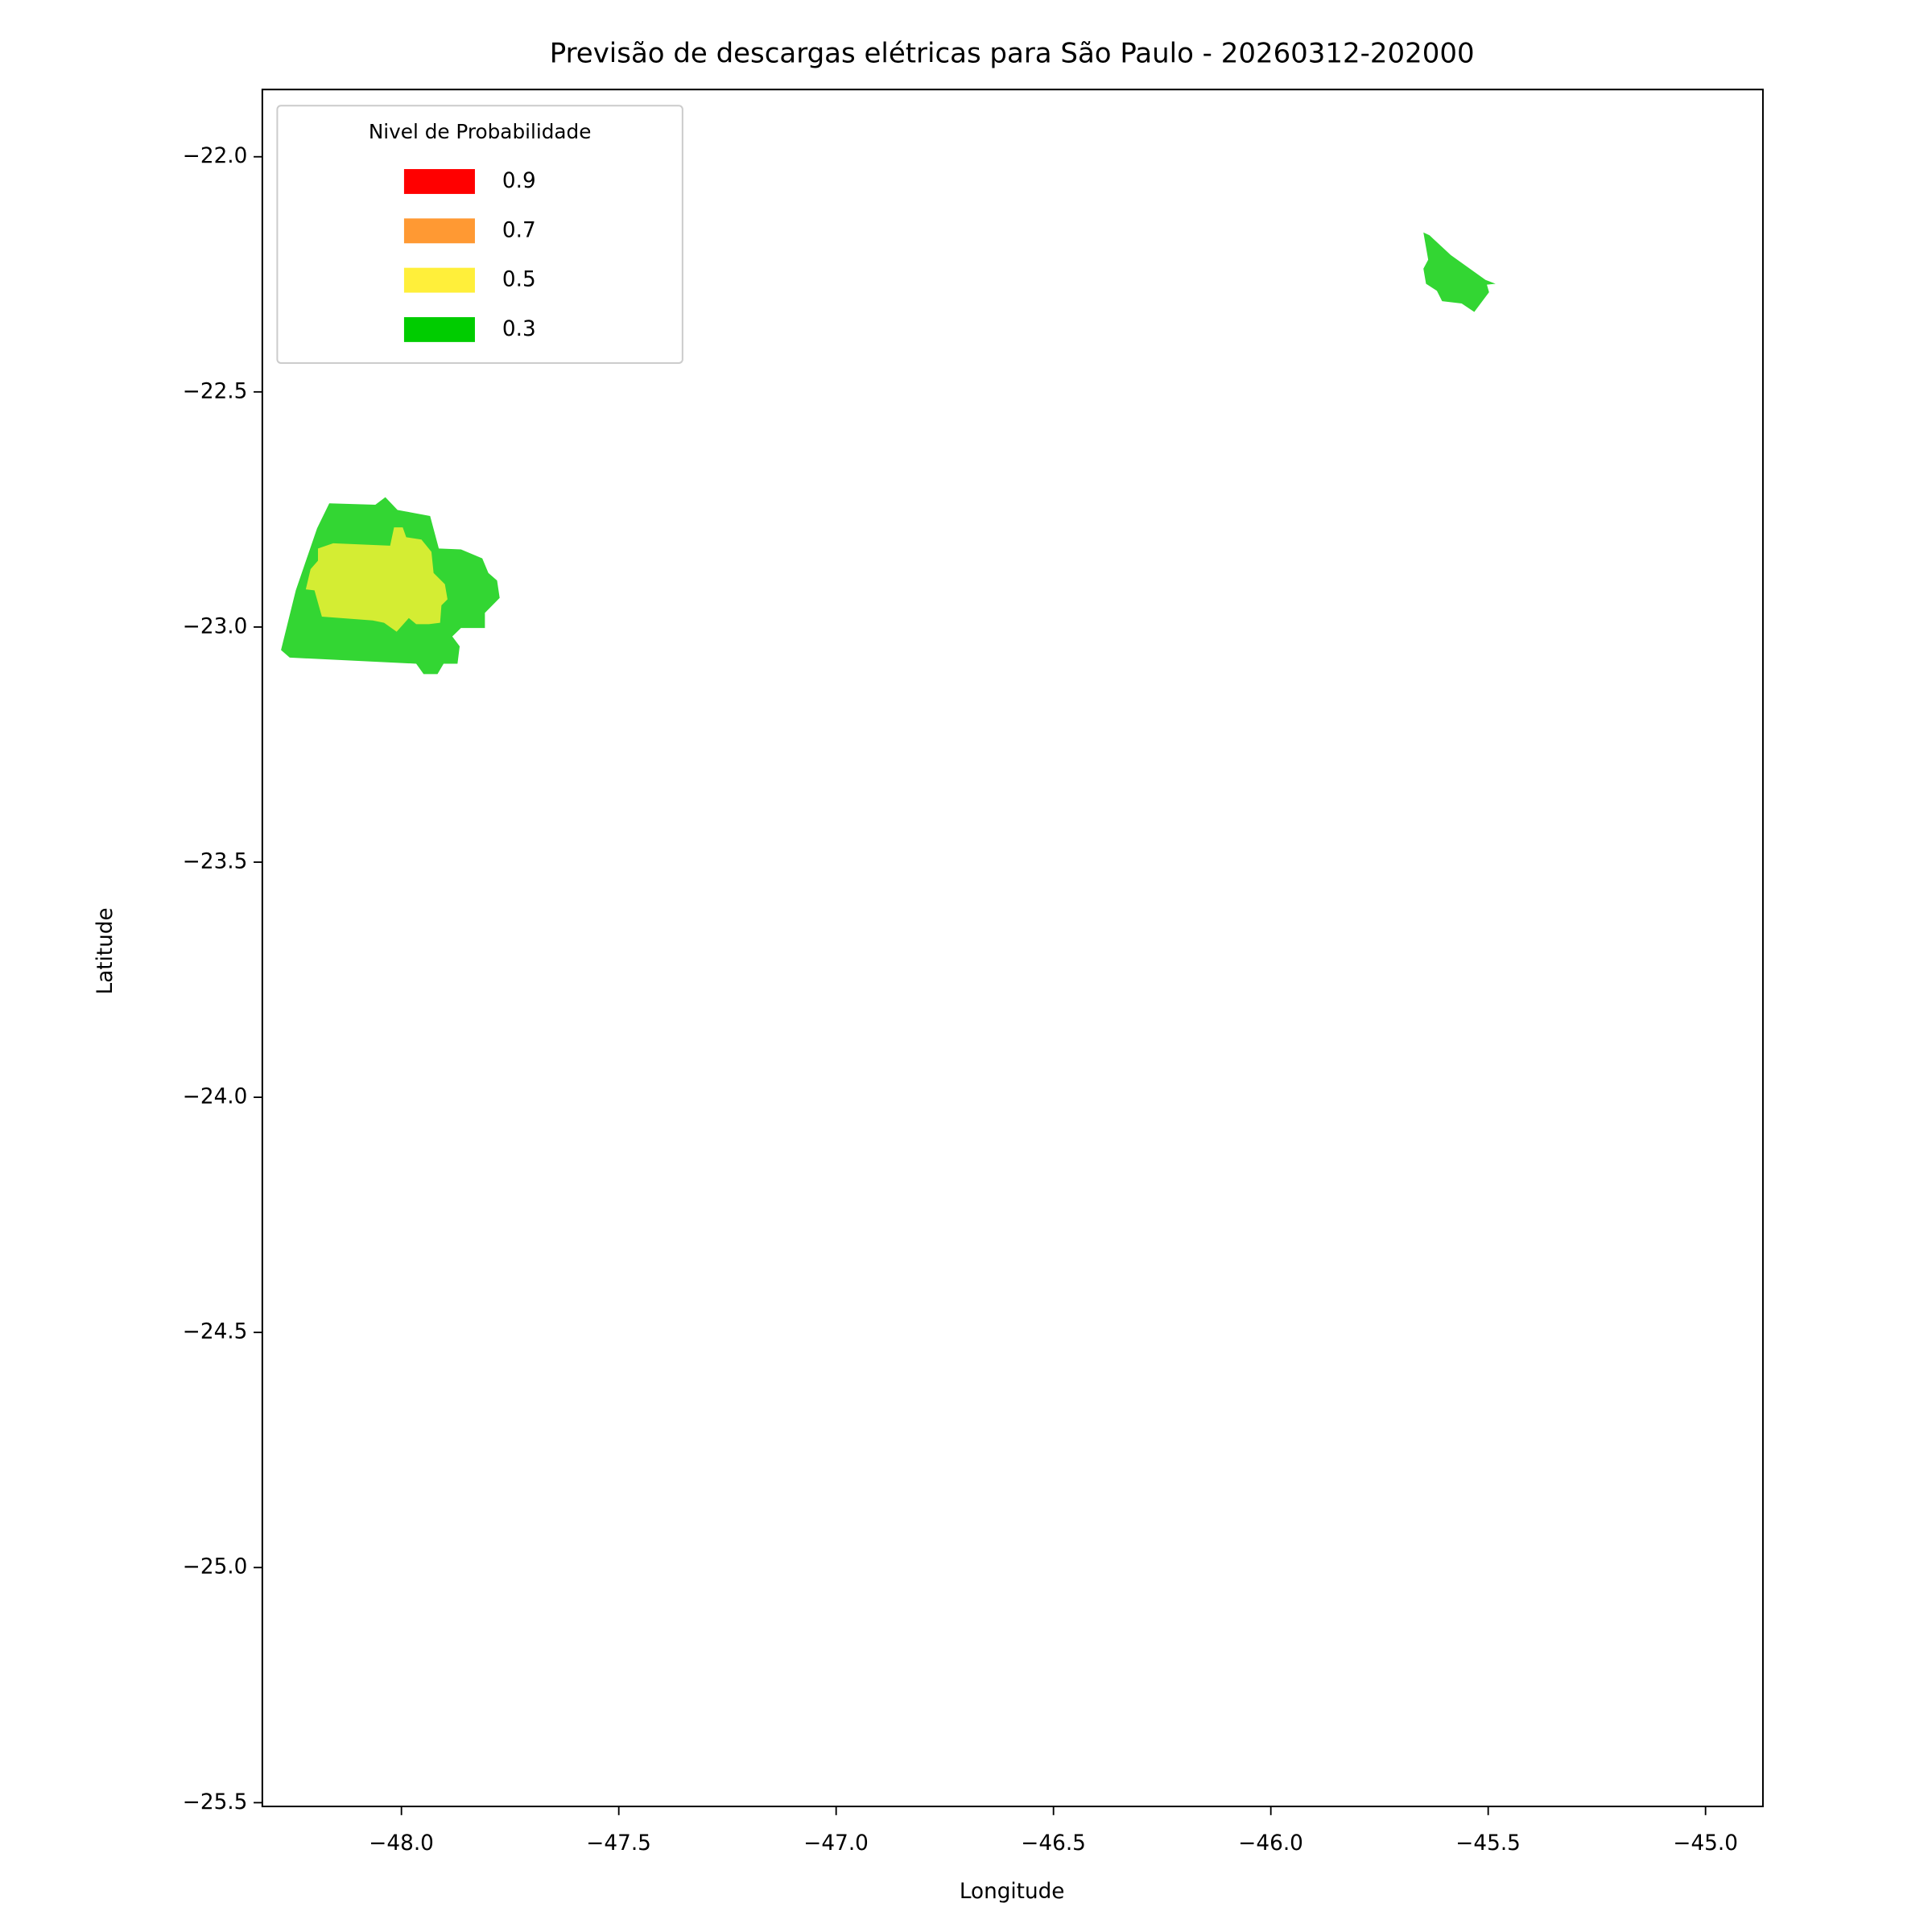  What do you see at coordinates (519, 329) in the screenshot?
I see `legend-label: 0.3` at bounding box center [519, 329].